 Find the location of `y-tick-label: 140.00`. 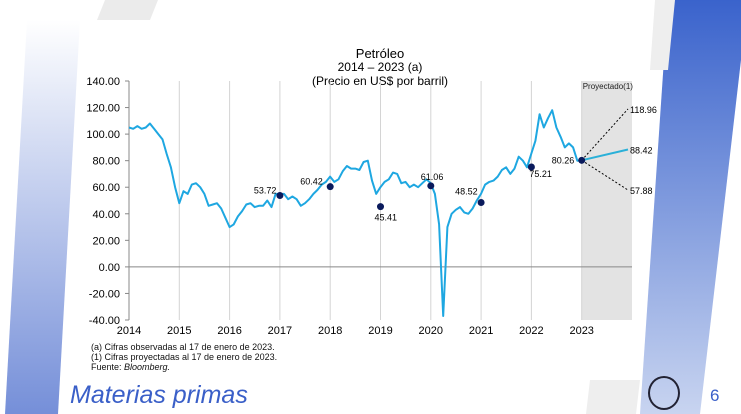

y-tick-label: 140.00 is located at coordinates (103, 82).